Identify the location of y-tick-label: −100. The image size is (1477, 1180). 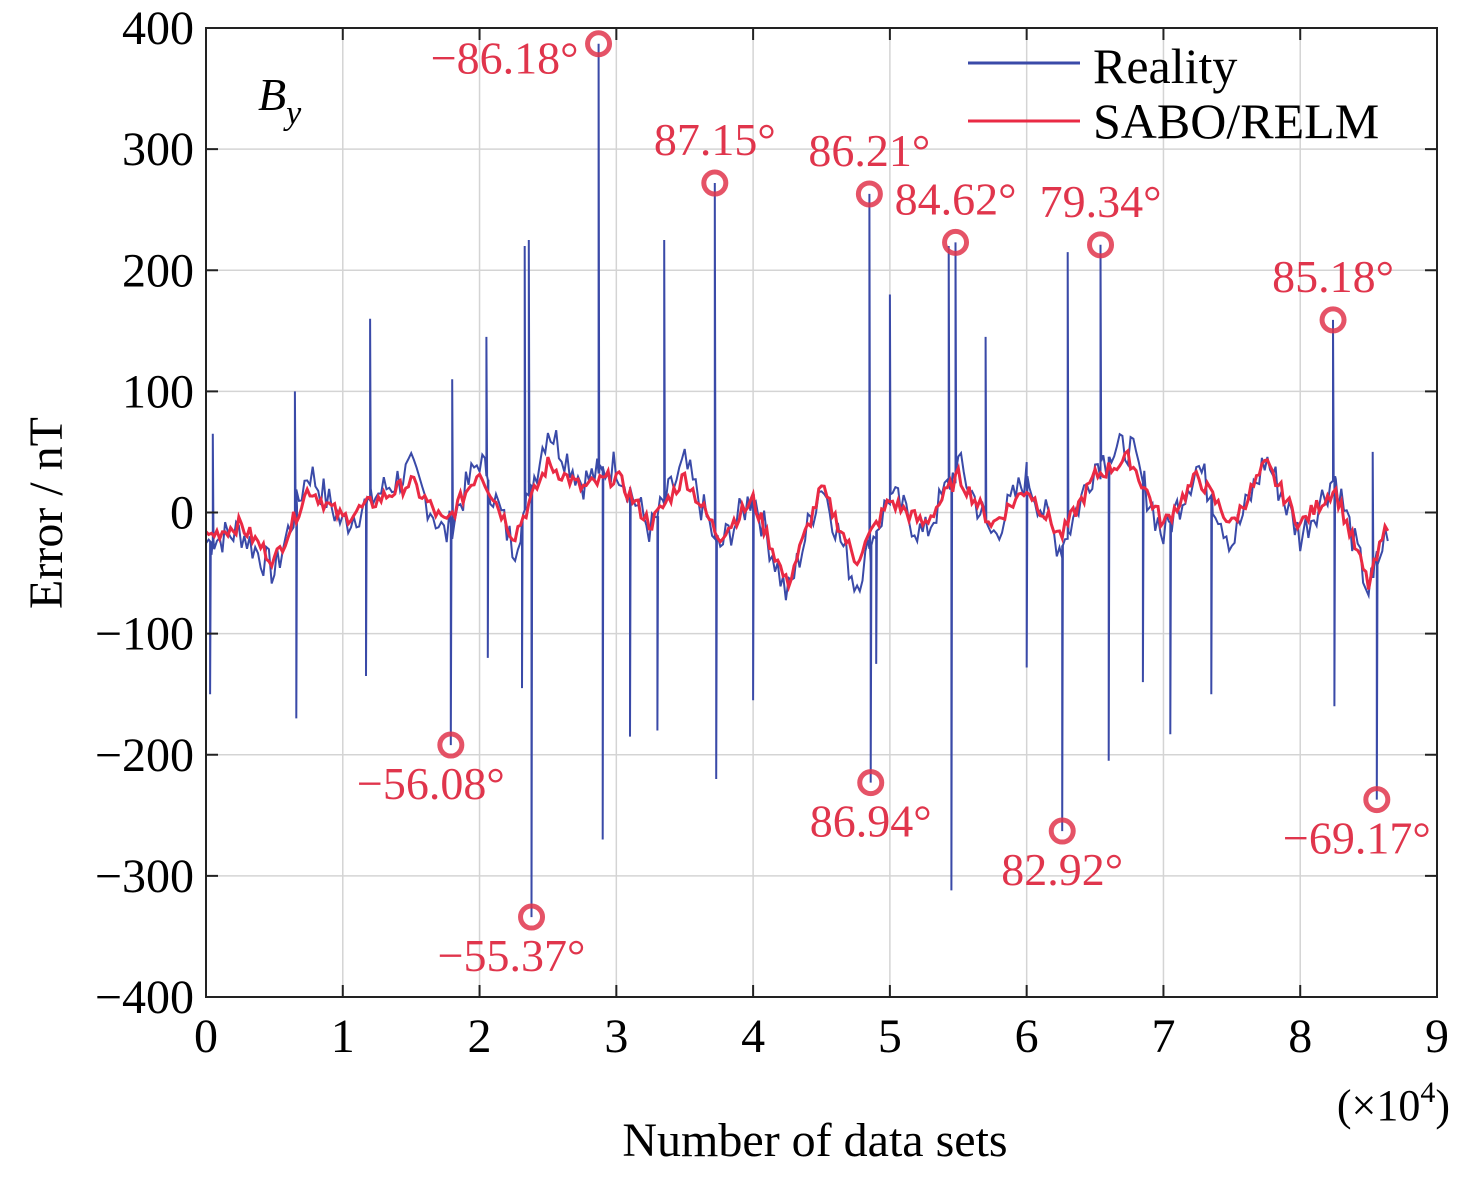
(144, 634).